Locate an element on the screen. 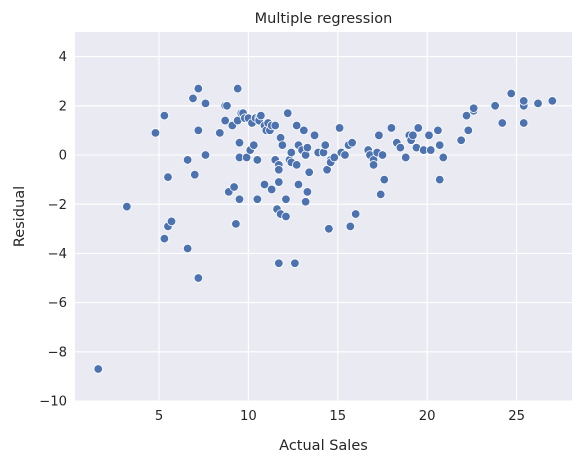 This screenshot has height=463, width=584. x-tick-label: 5 is located at coordinates (159, 416).